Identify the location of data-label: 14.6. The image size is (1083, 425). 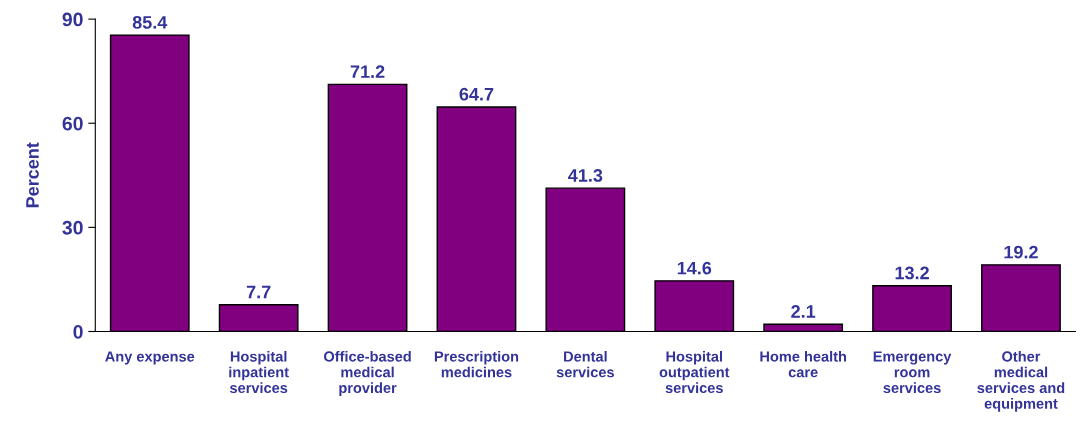
(694, 268).